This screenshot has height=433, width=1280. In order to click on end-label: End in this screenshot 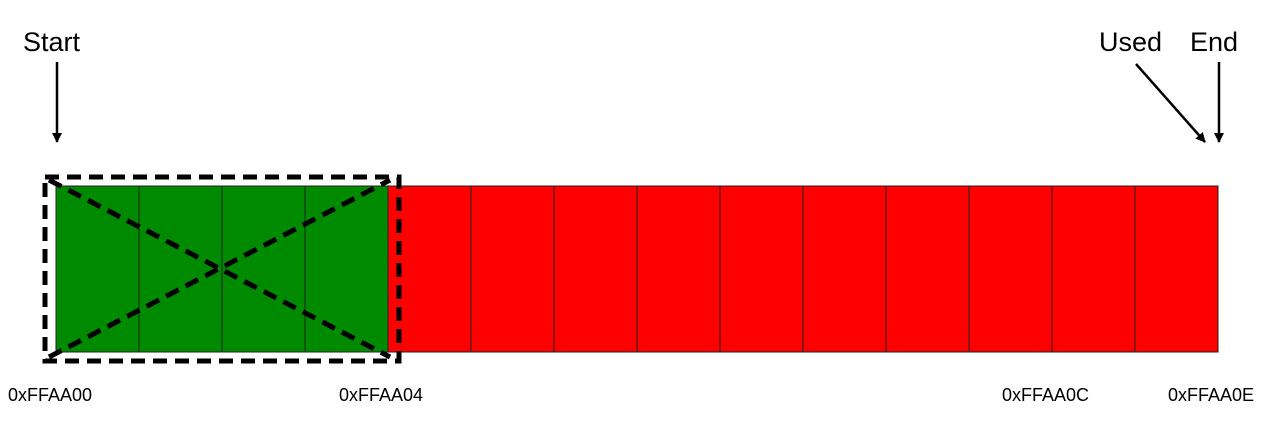, I will do `click(1214, 42)`.